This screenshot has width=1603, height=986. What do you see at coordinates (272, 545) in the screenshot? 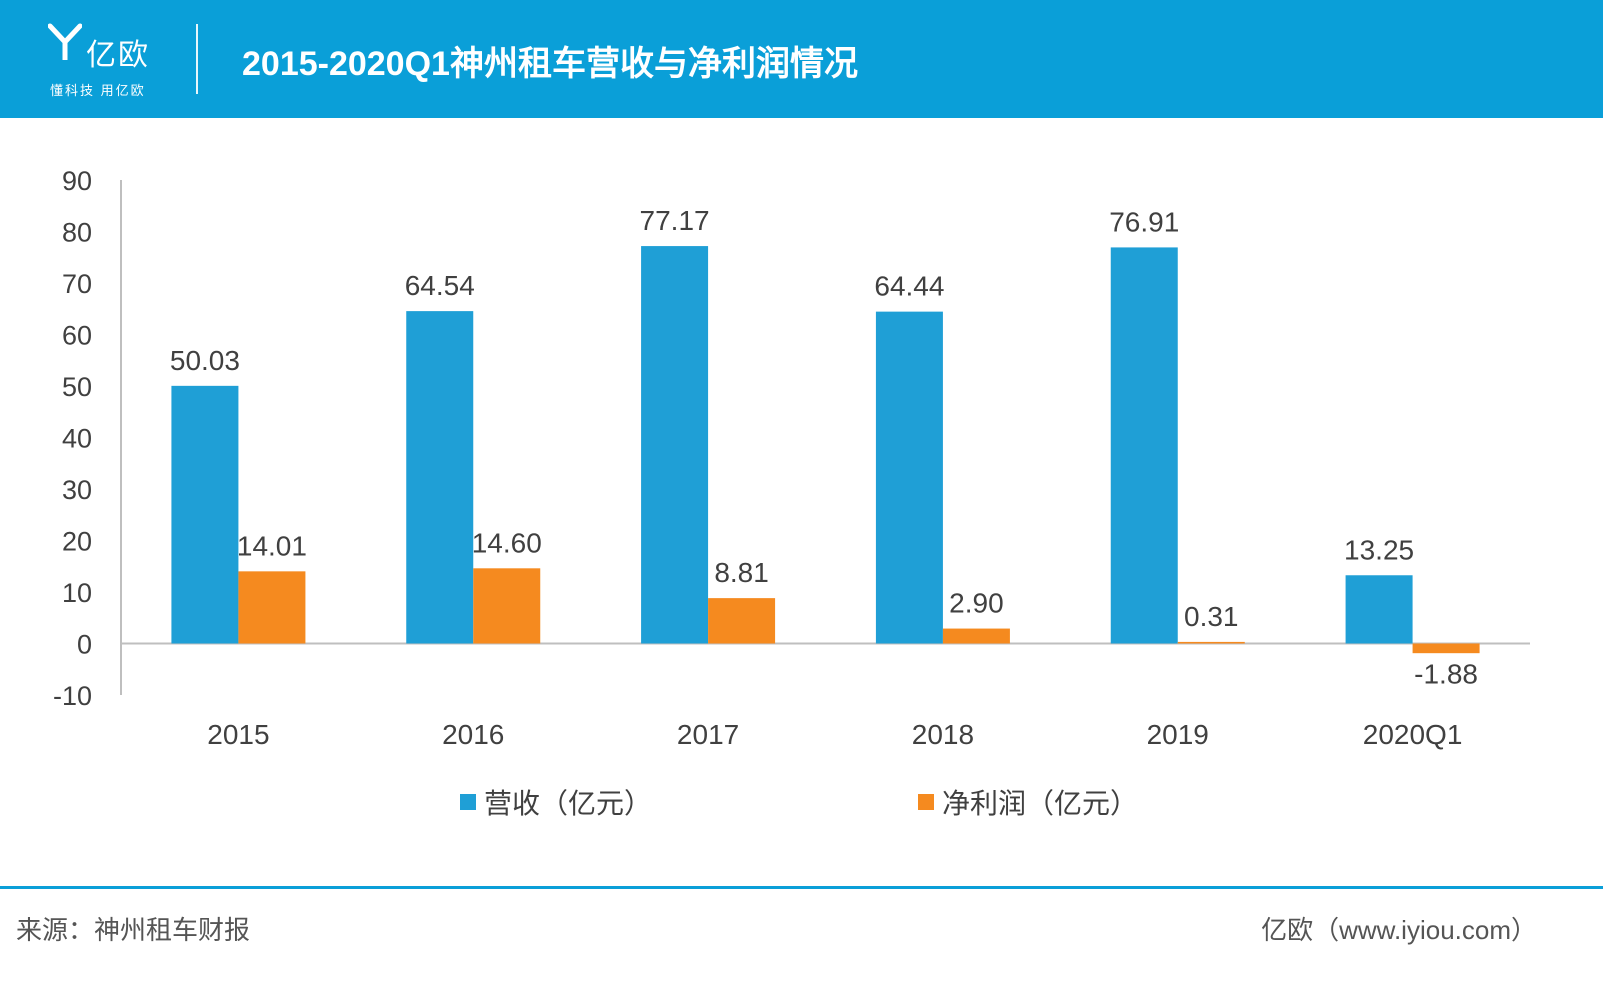
I see `data-label-profit: 14.01` at bounding box center [272, 545].